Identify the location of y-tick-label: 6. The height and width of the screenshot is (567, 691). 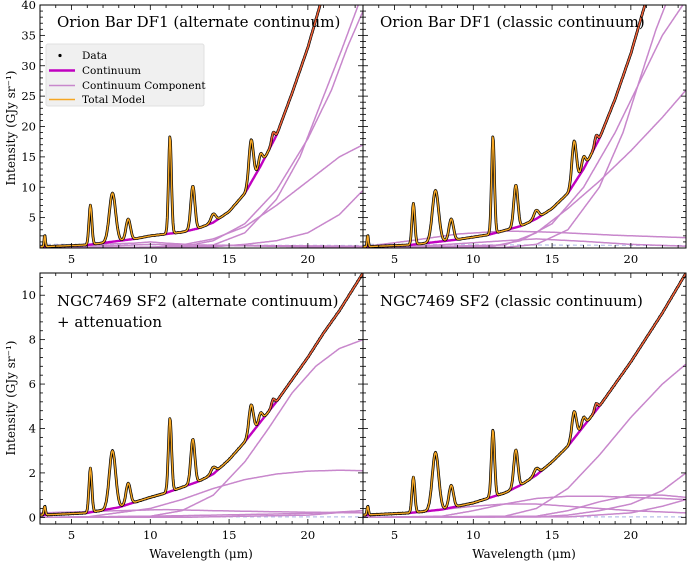
(32, 384).